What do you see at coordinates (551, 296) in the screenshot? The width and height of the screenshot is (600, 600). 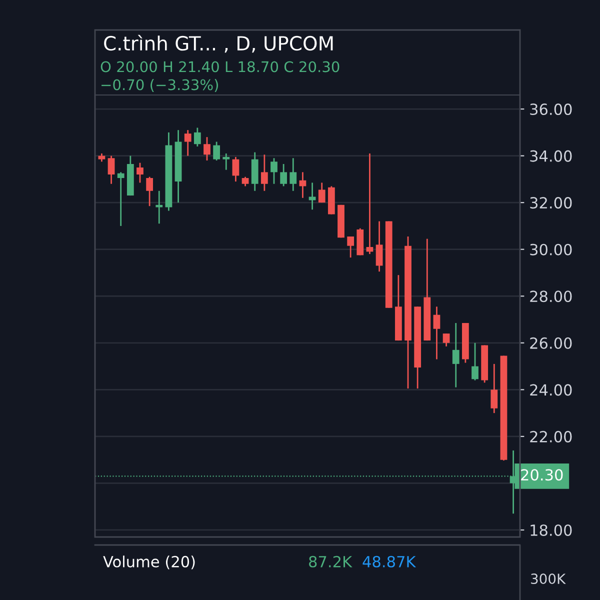 I see `y-tick-label: 28.00` at bounding box center [551, 296].